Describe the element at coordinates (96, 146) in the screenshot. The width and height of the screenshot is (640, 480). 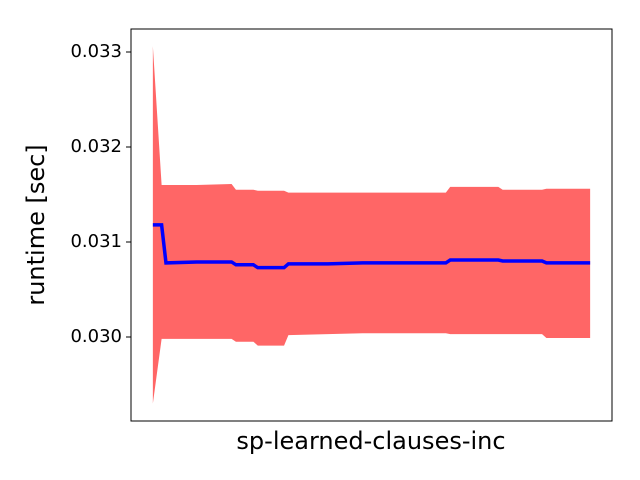
I see `y-tick-label: 0.032` at that location.